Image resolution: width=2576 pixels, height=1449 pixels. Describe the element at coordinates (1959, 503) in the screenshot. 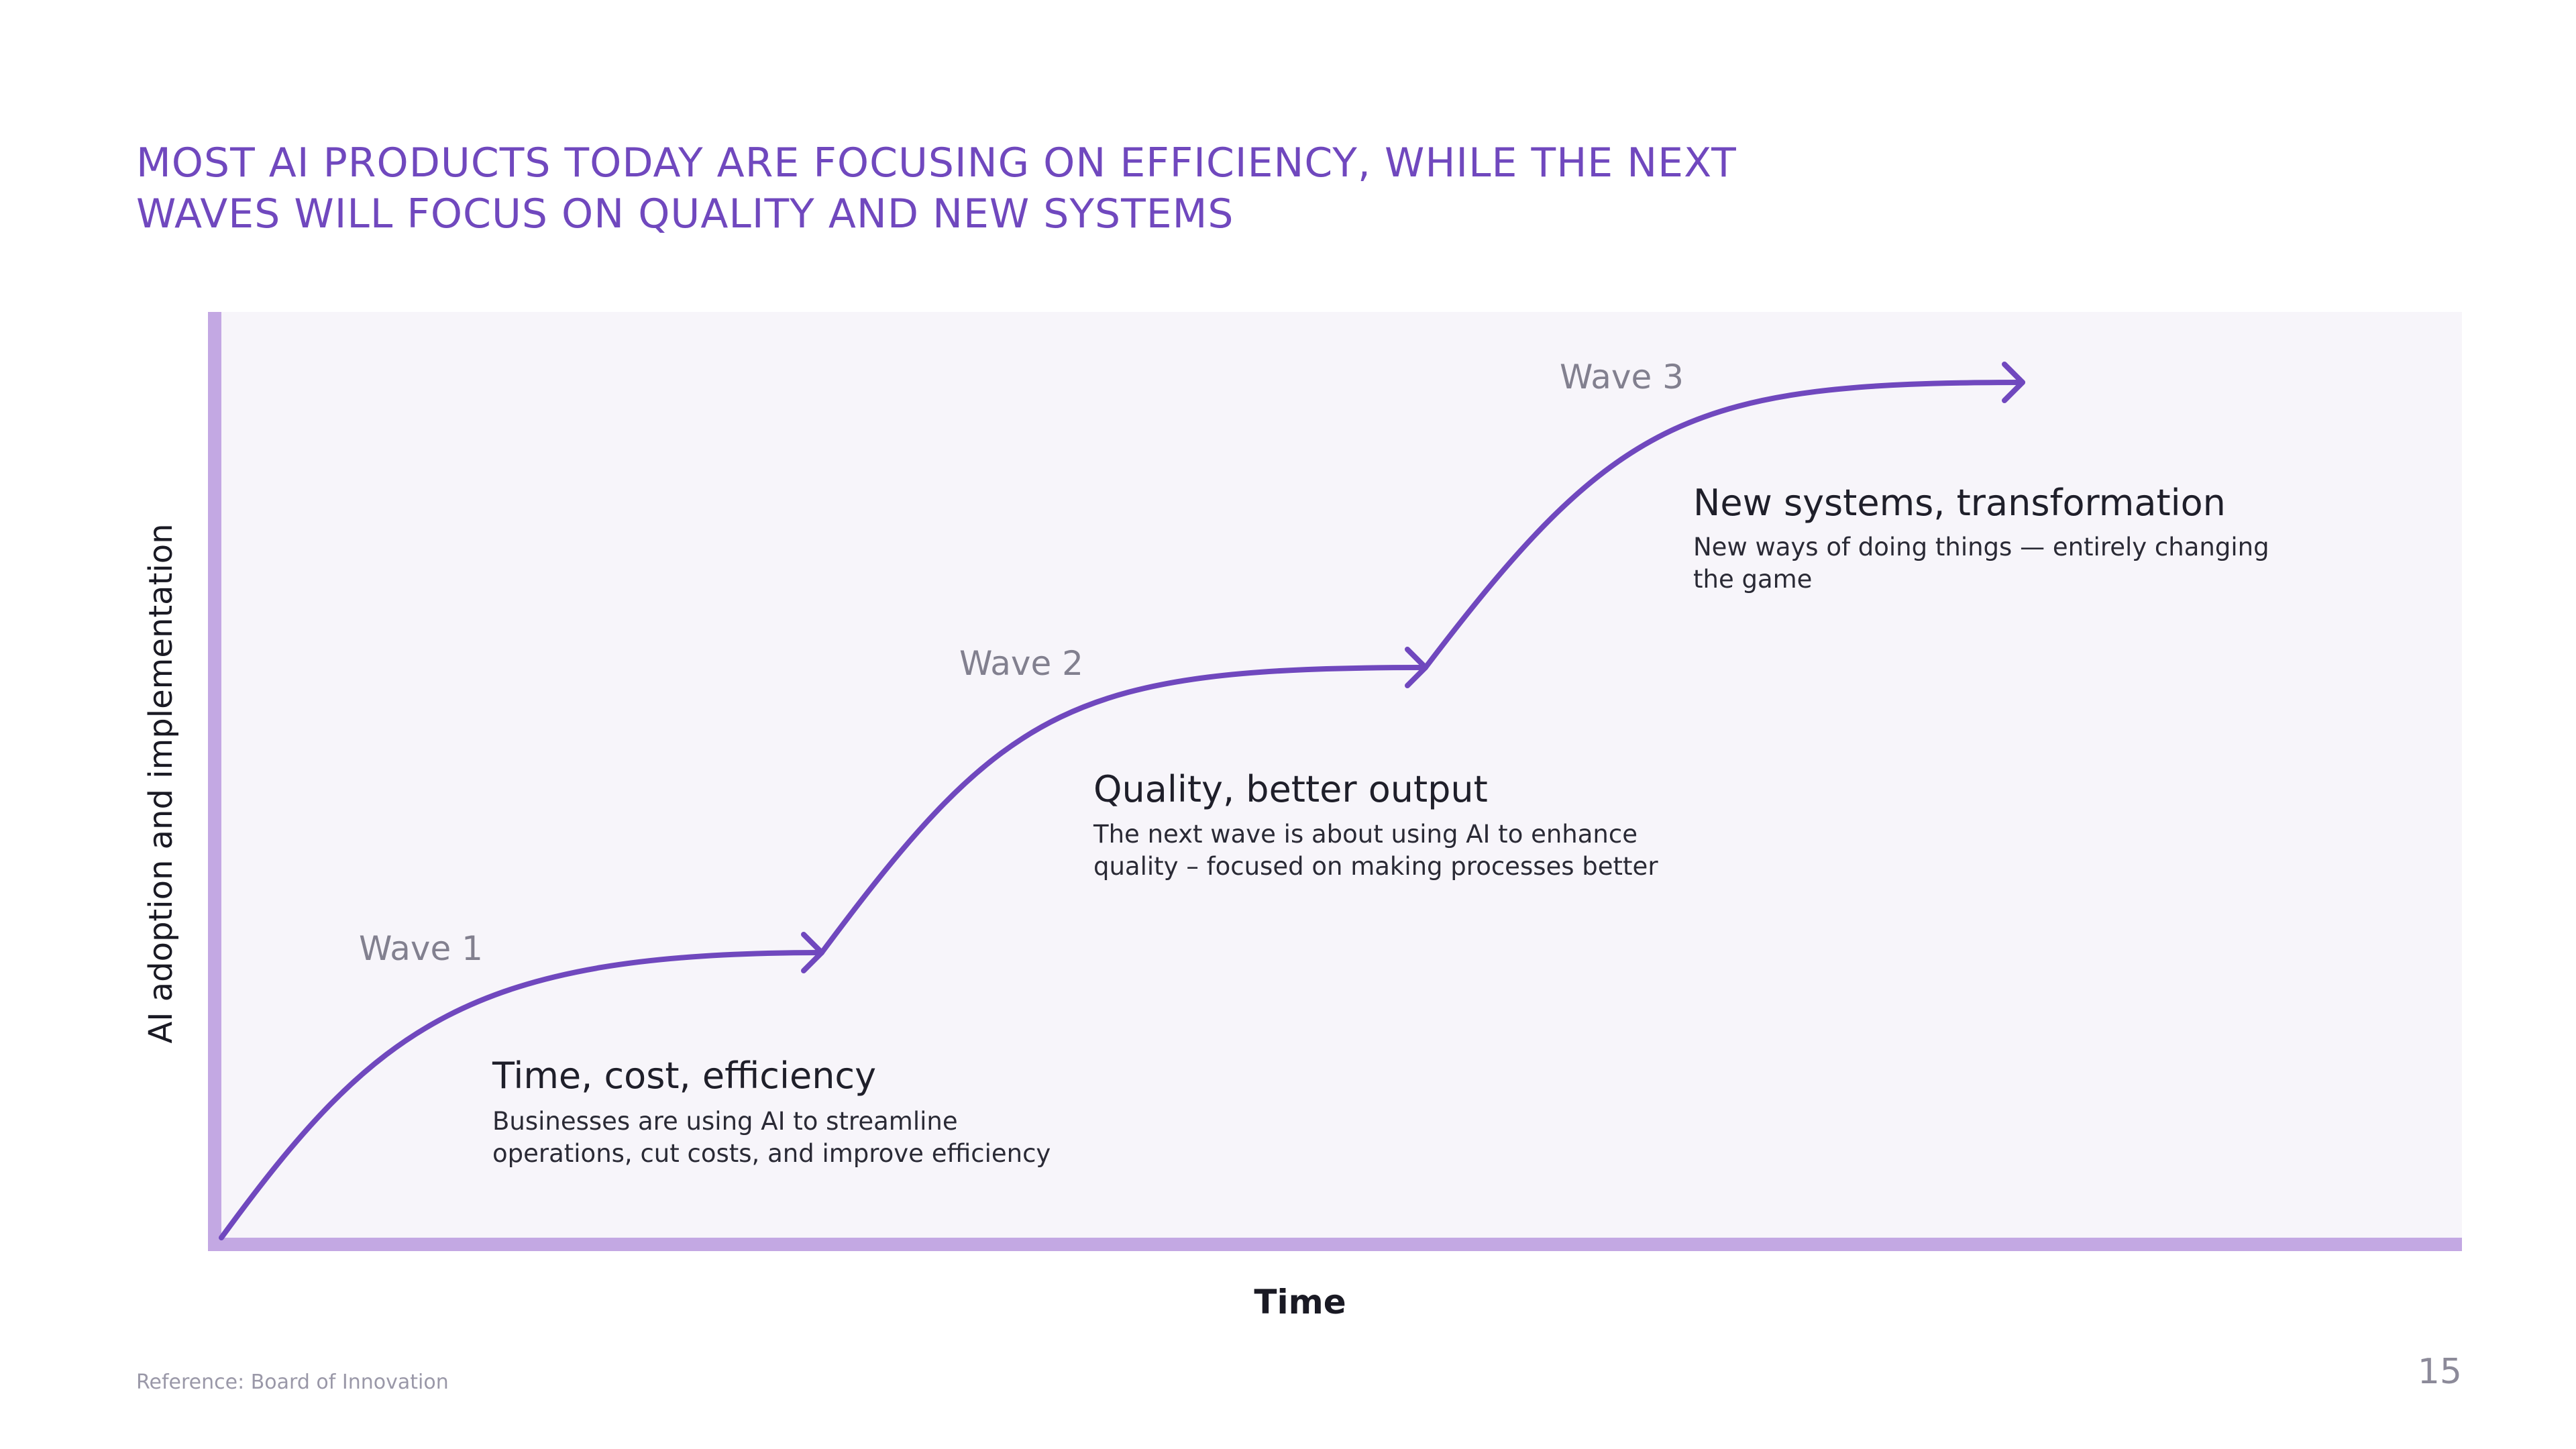

I see `wave-3-heading: New systems, transformation` at that location.